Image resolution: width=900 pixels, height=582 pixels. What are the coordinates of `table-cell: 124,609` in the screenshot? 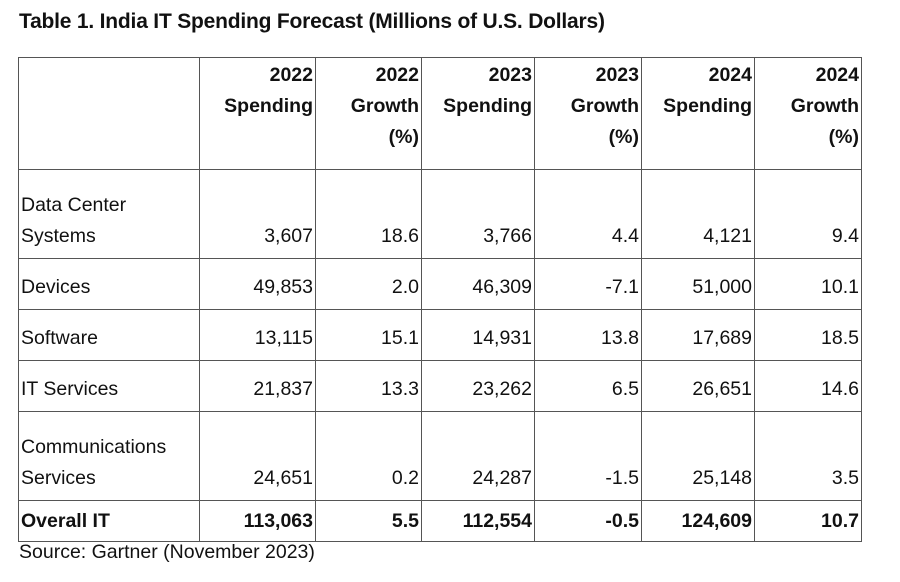 It's located at (698, 521).